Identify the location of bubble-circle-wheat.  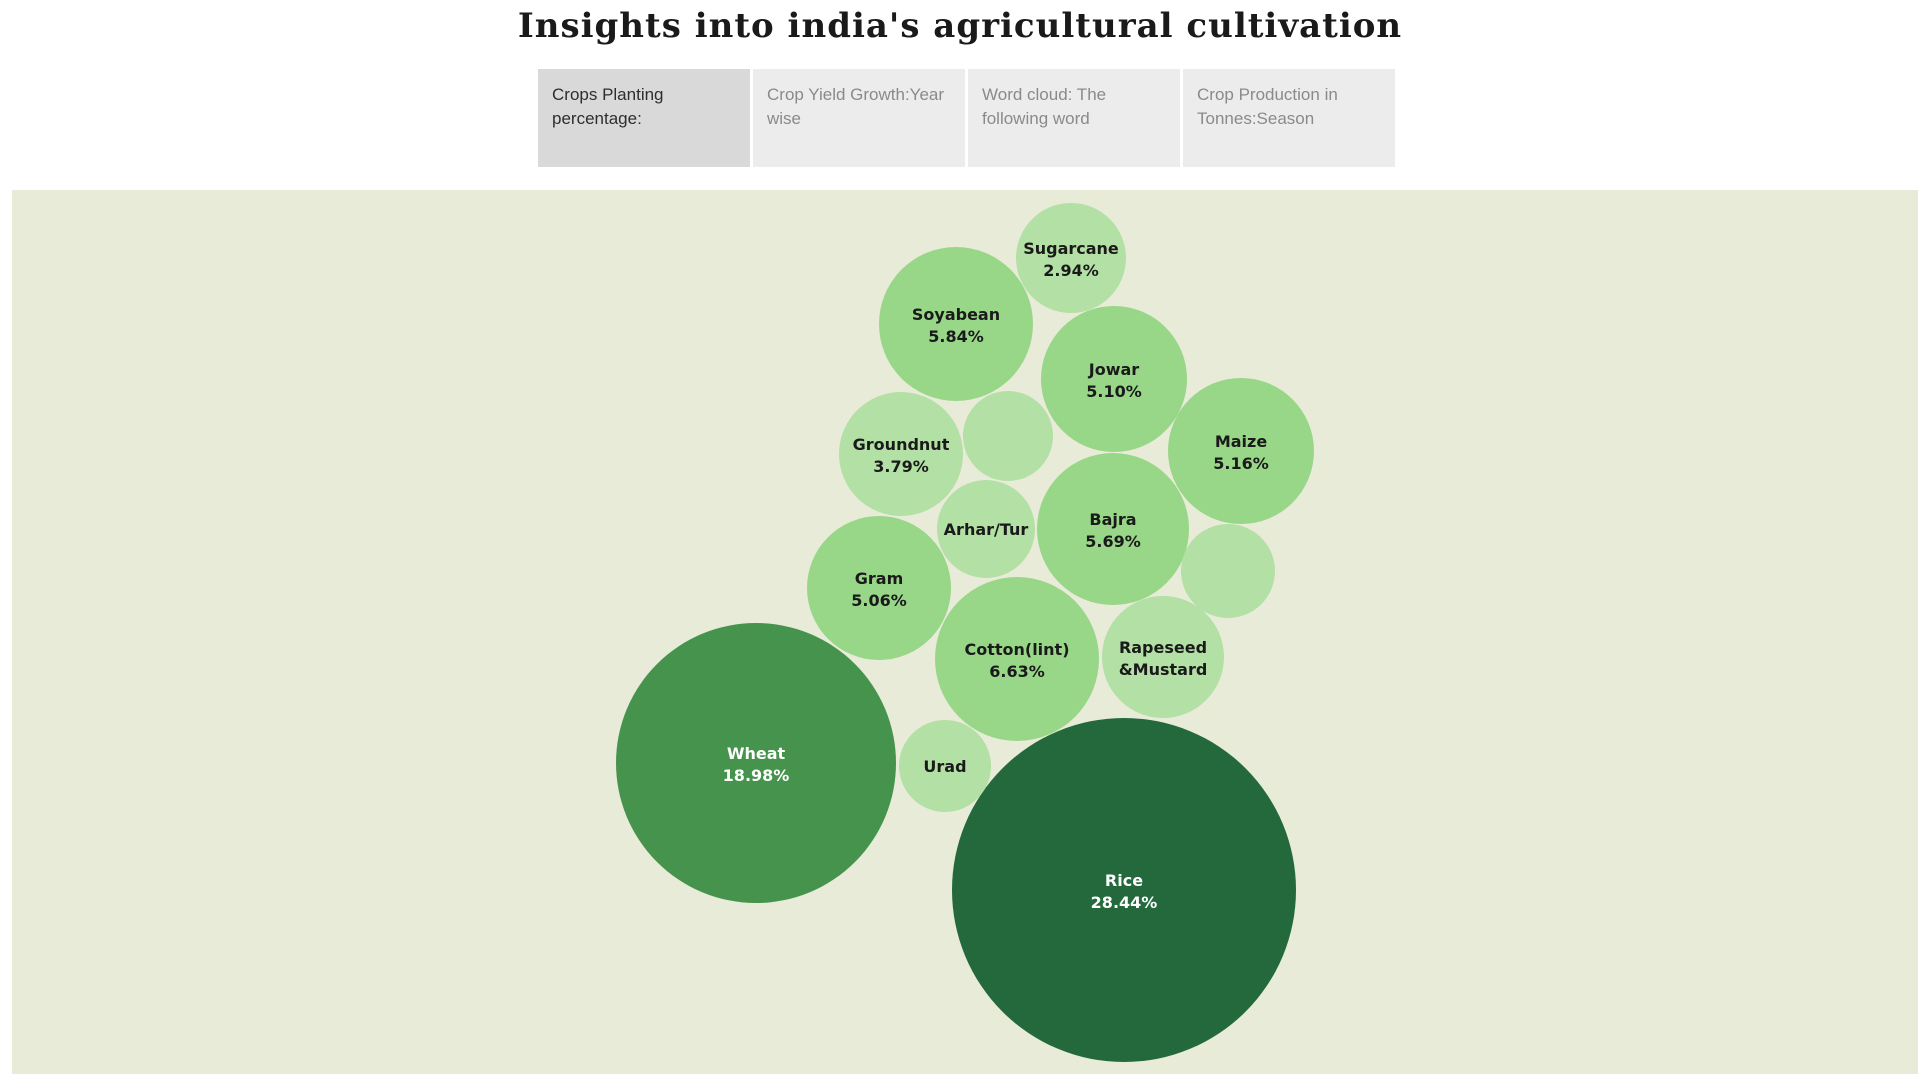
(756, 763).